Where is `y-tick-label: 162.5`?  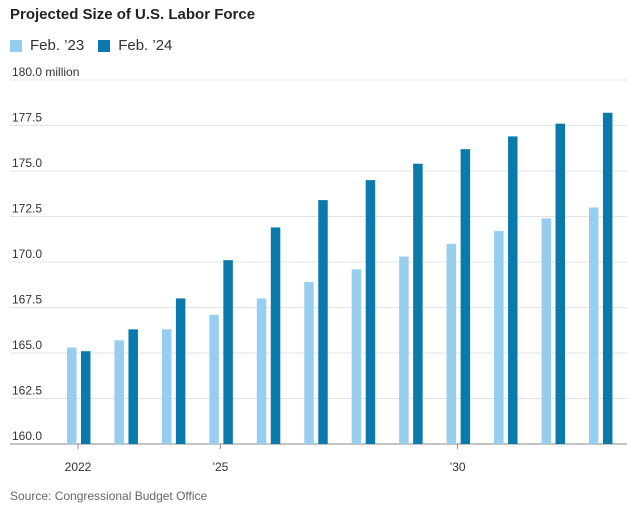 y-tick-label: 162.5 is located at coordinates (27, 391).